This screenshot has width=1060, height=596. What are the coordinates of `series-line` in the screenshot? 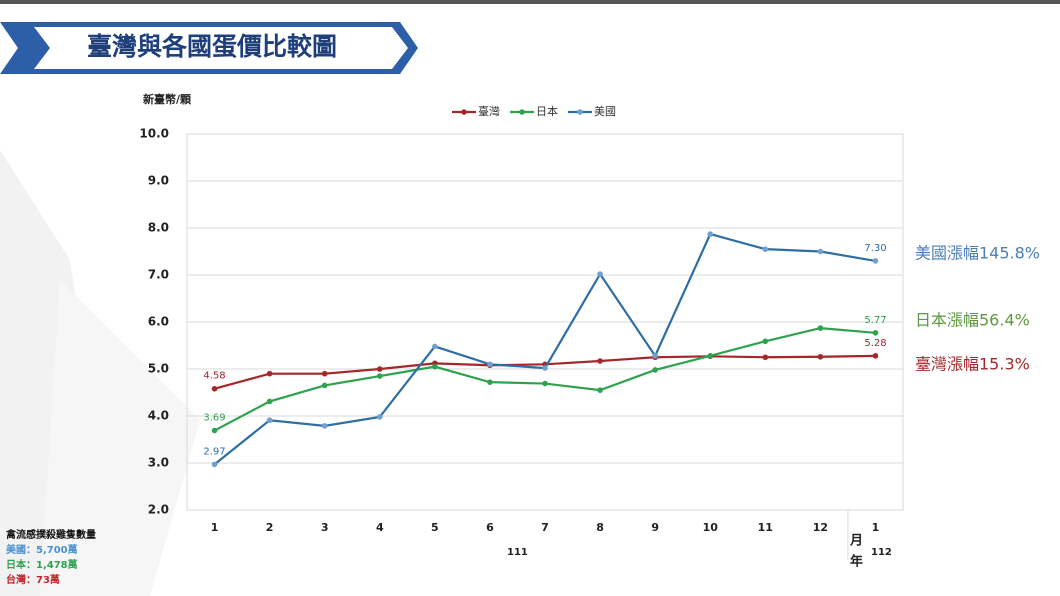 It's located at (545, 379).